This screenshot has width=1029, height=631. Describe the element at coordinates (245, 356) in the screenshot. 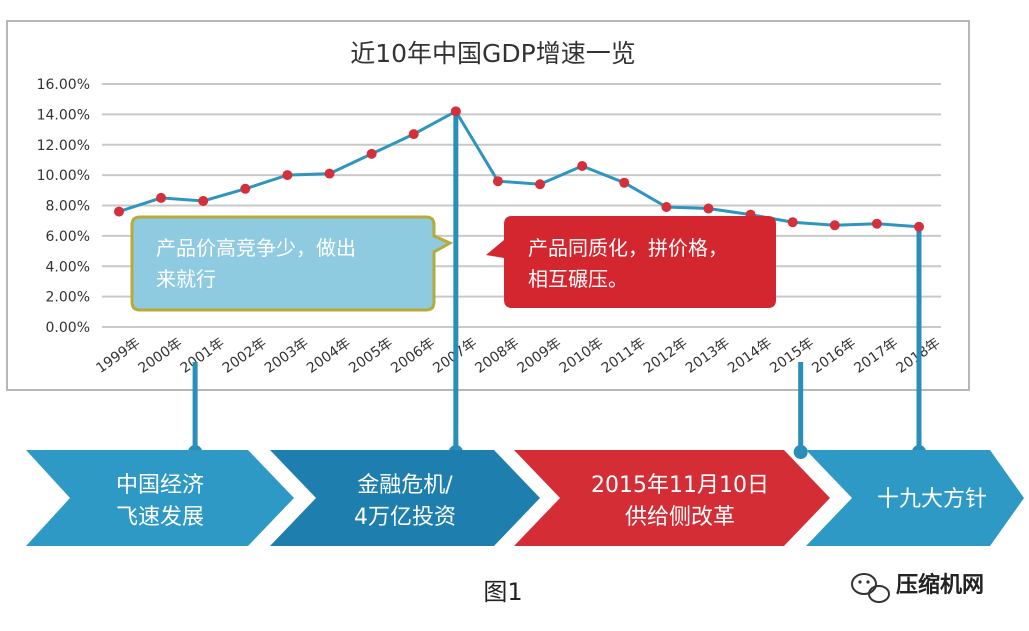

I see `x-tick-label: 2002年` at that location.